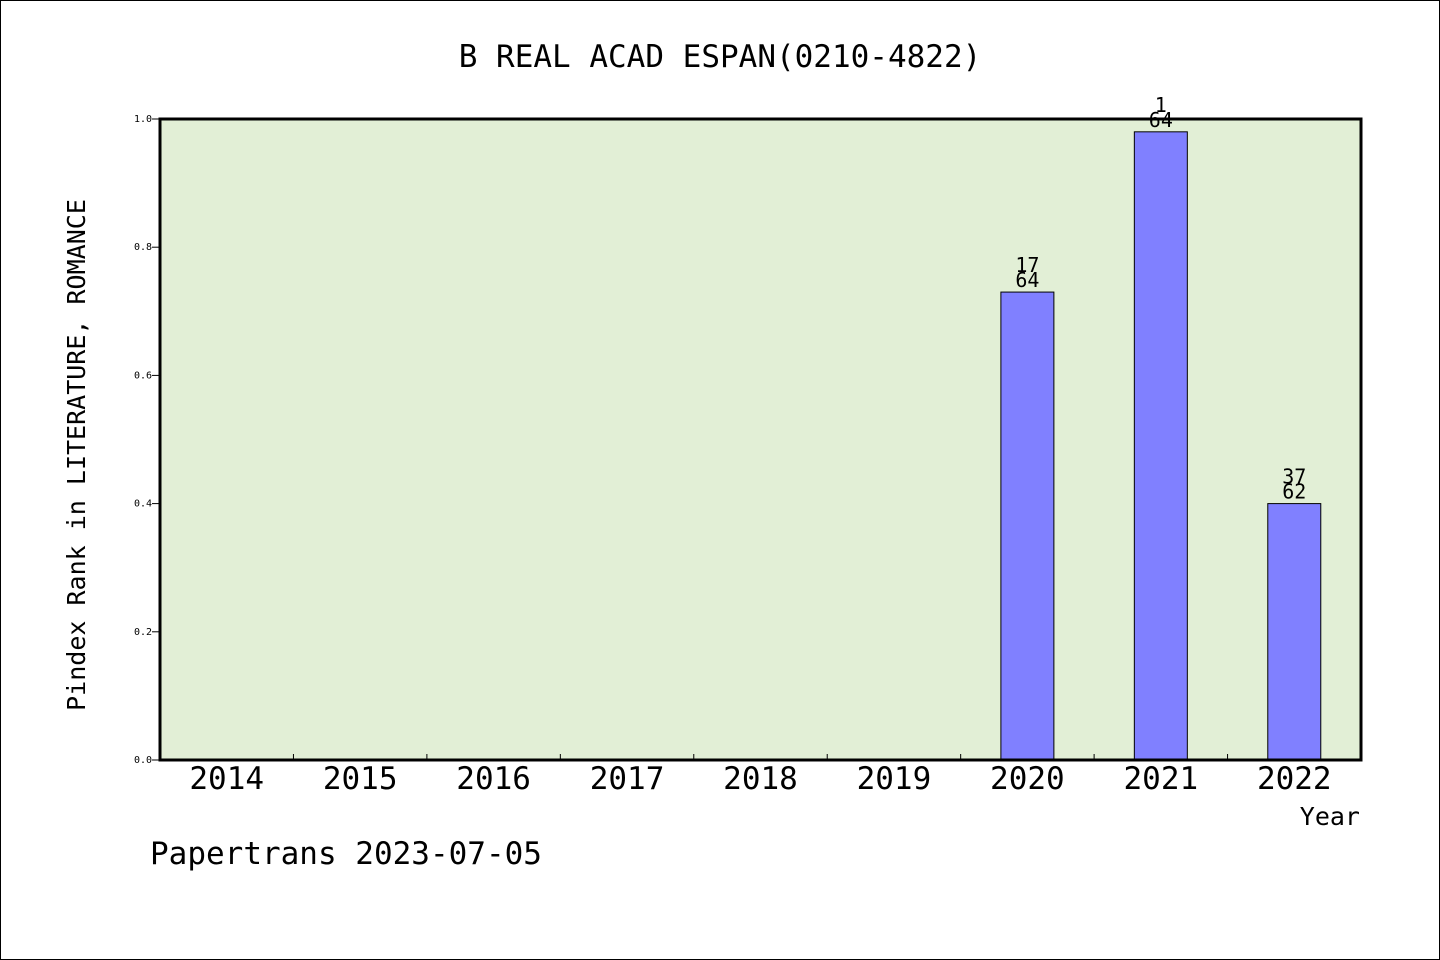 The image size is (1440, 960). I want to click on y-axis-label: Pindex Rank in LITERATURE, ROMANCE, so click(76, 455).